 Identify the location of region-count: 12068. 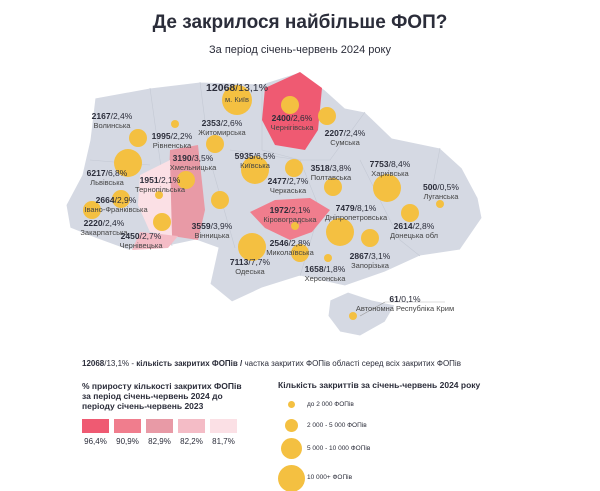
(221, 88).